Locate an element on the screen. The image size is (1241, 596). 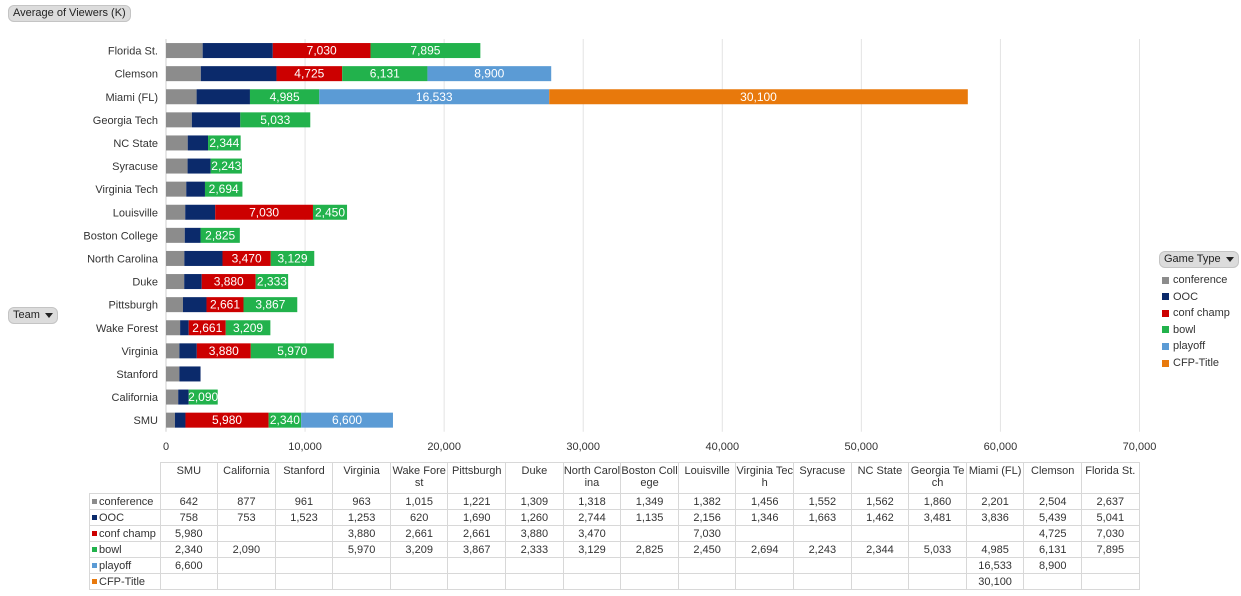
data-label: 5,970 is located at coordinates (292, 351).